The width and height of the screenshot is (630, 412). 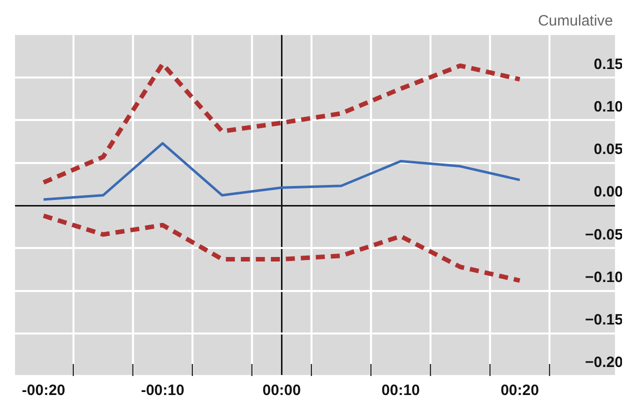 What do you see at coordinates (519, 391) in the screenshot?
I see `x-tick-label: 00:20` at bounding box center [519, 391].